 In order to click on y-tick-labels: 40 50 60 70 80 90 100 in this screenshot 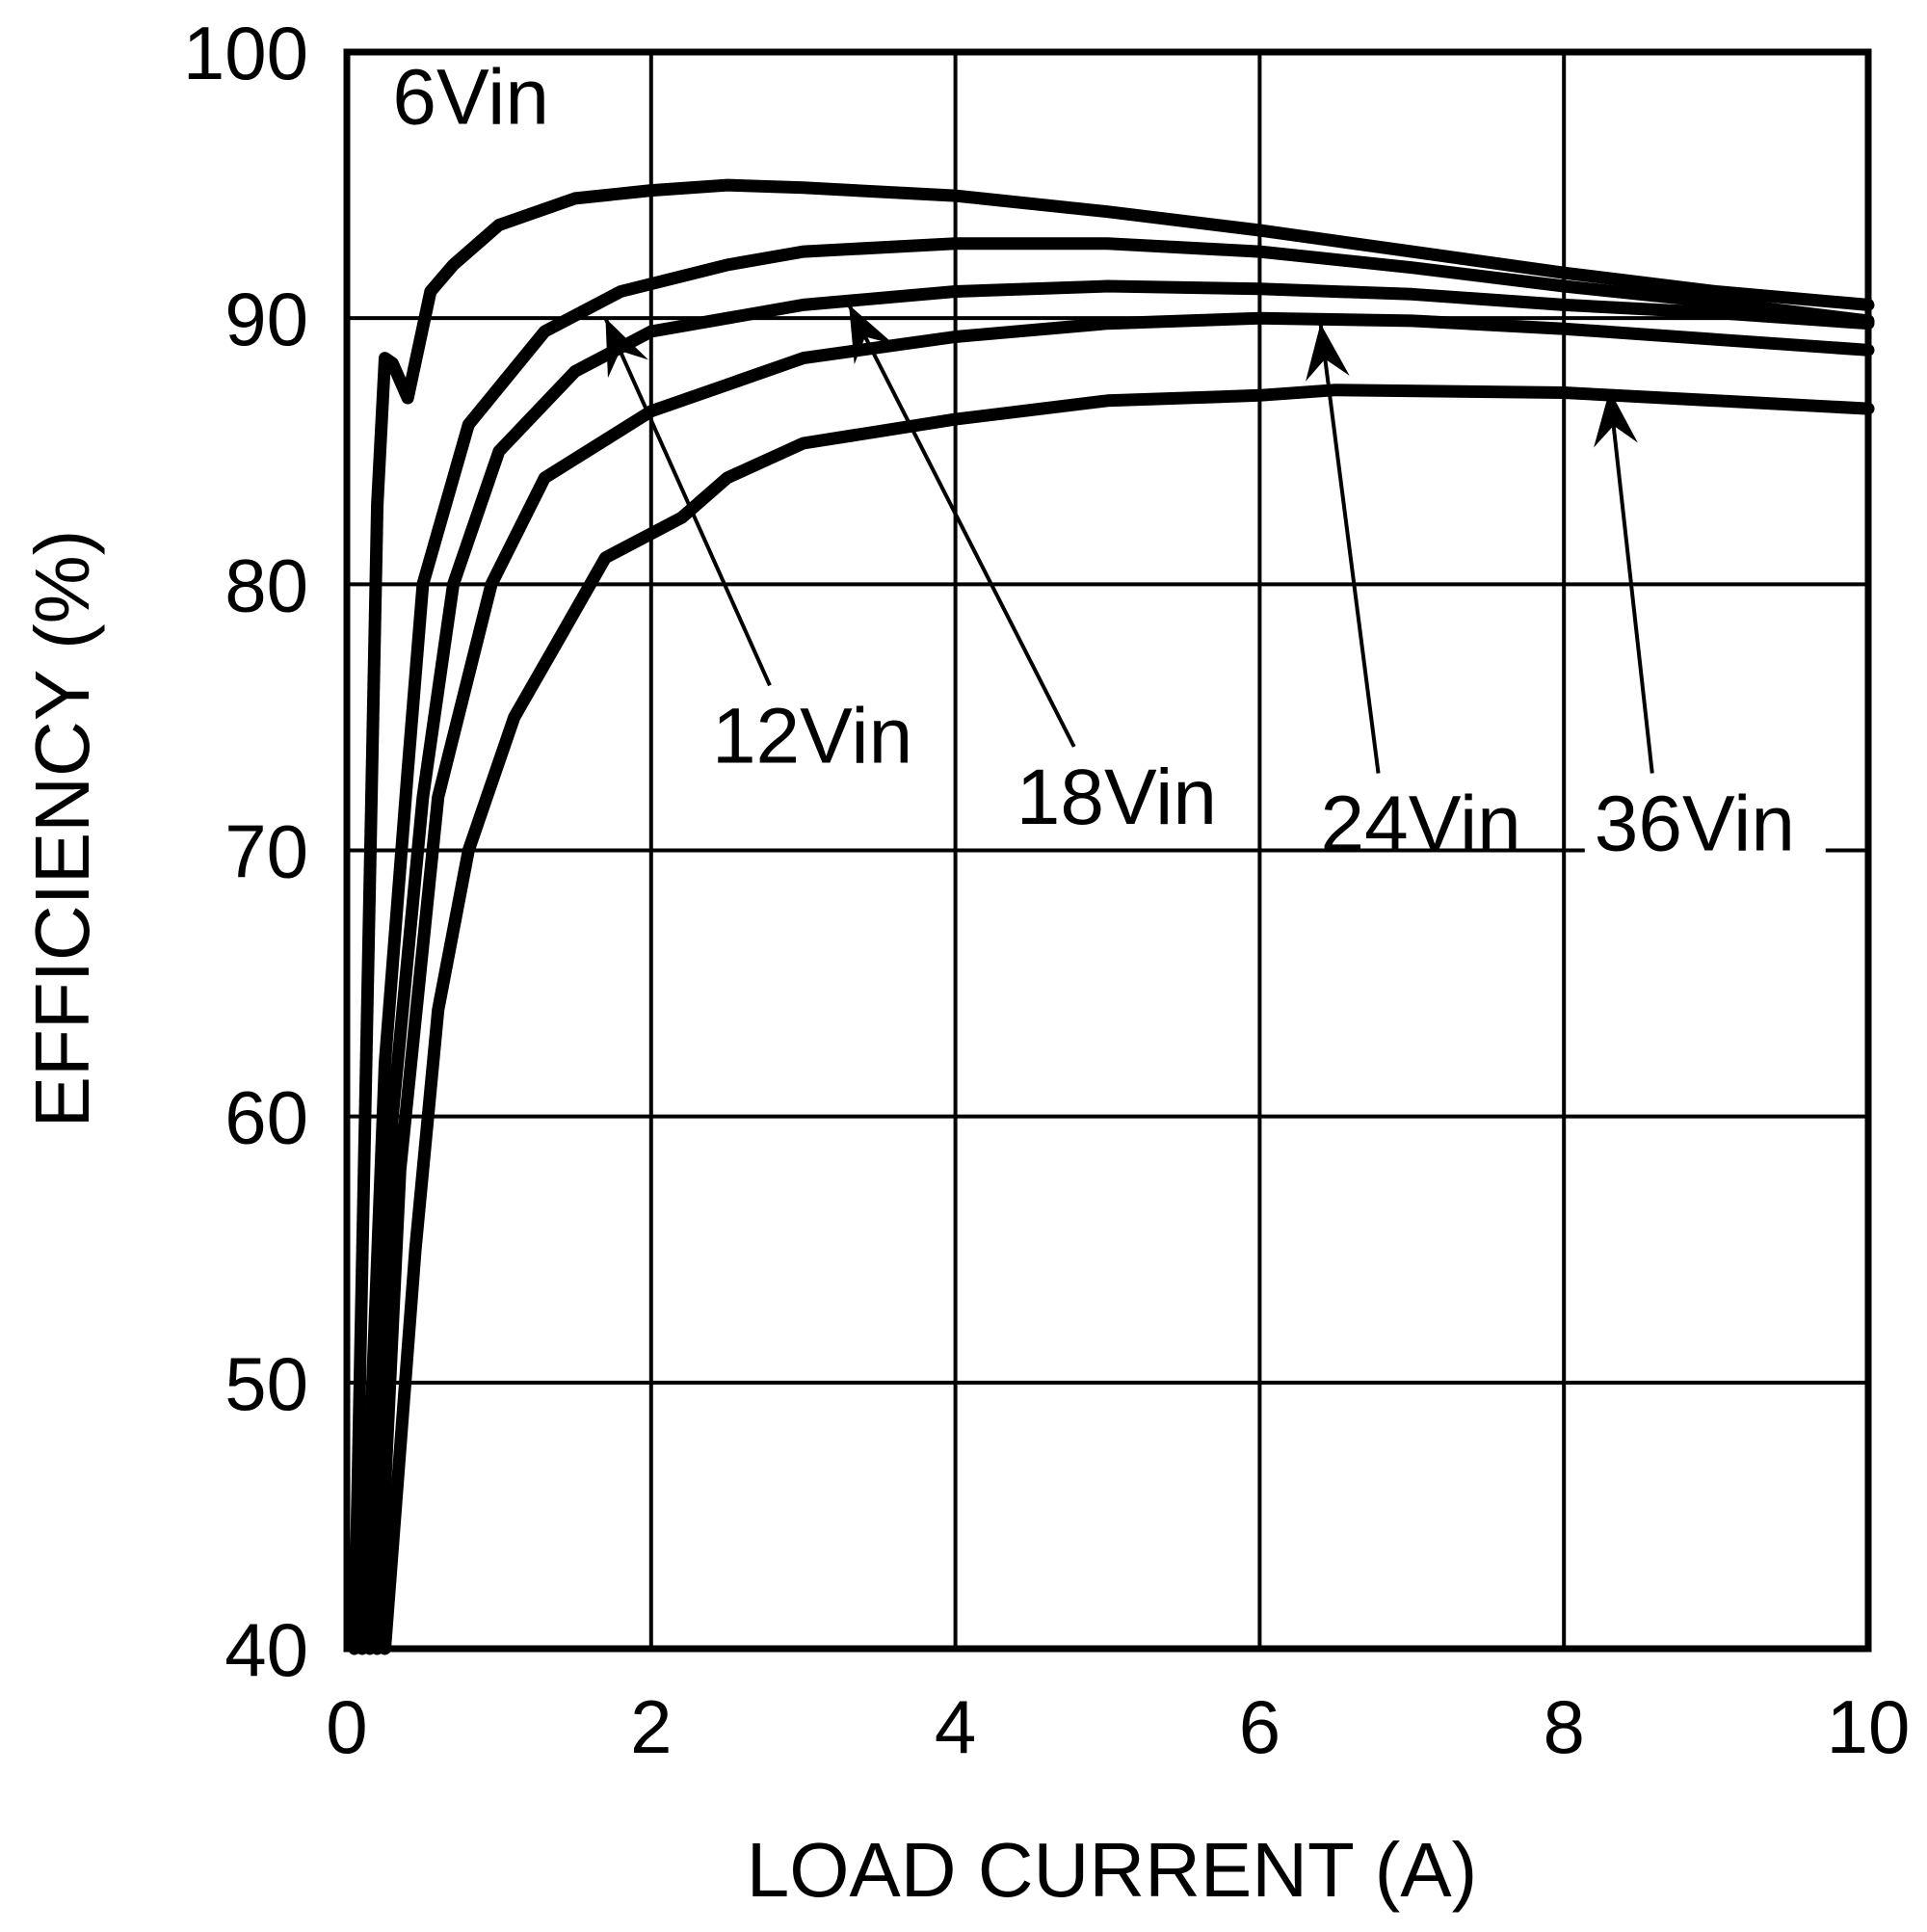, I will do `click(246, 851)`.